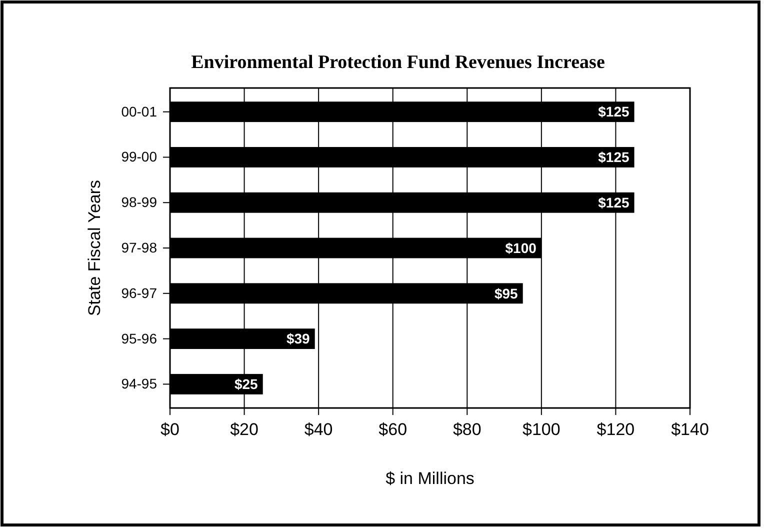 Image resolution: width=764 pixels, height=529 pixels. Describe the element at coordinates (244, 430) in the screenshot. I see `x-tick-label: $20` at that location.